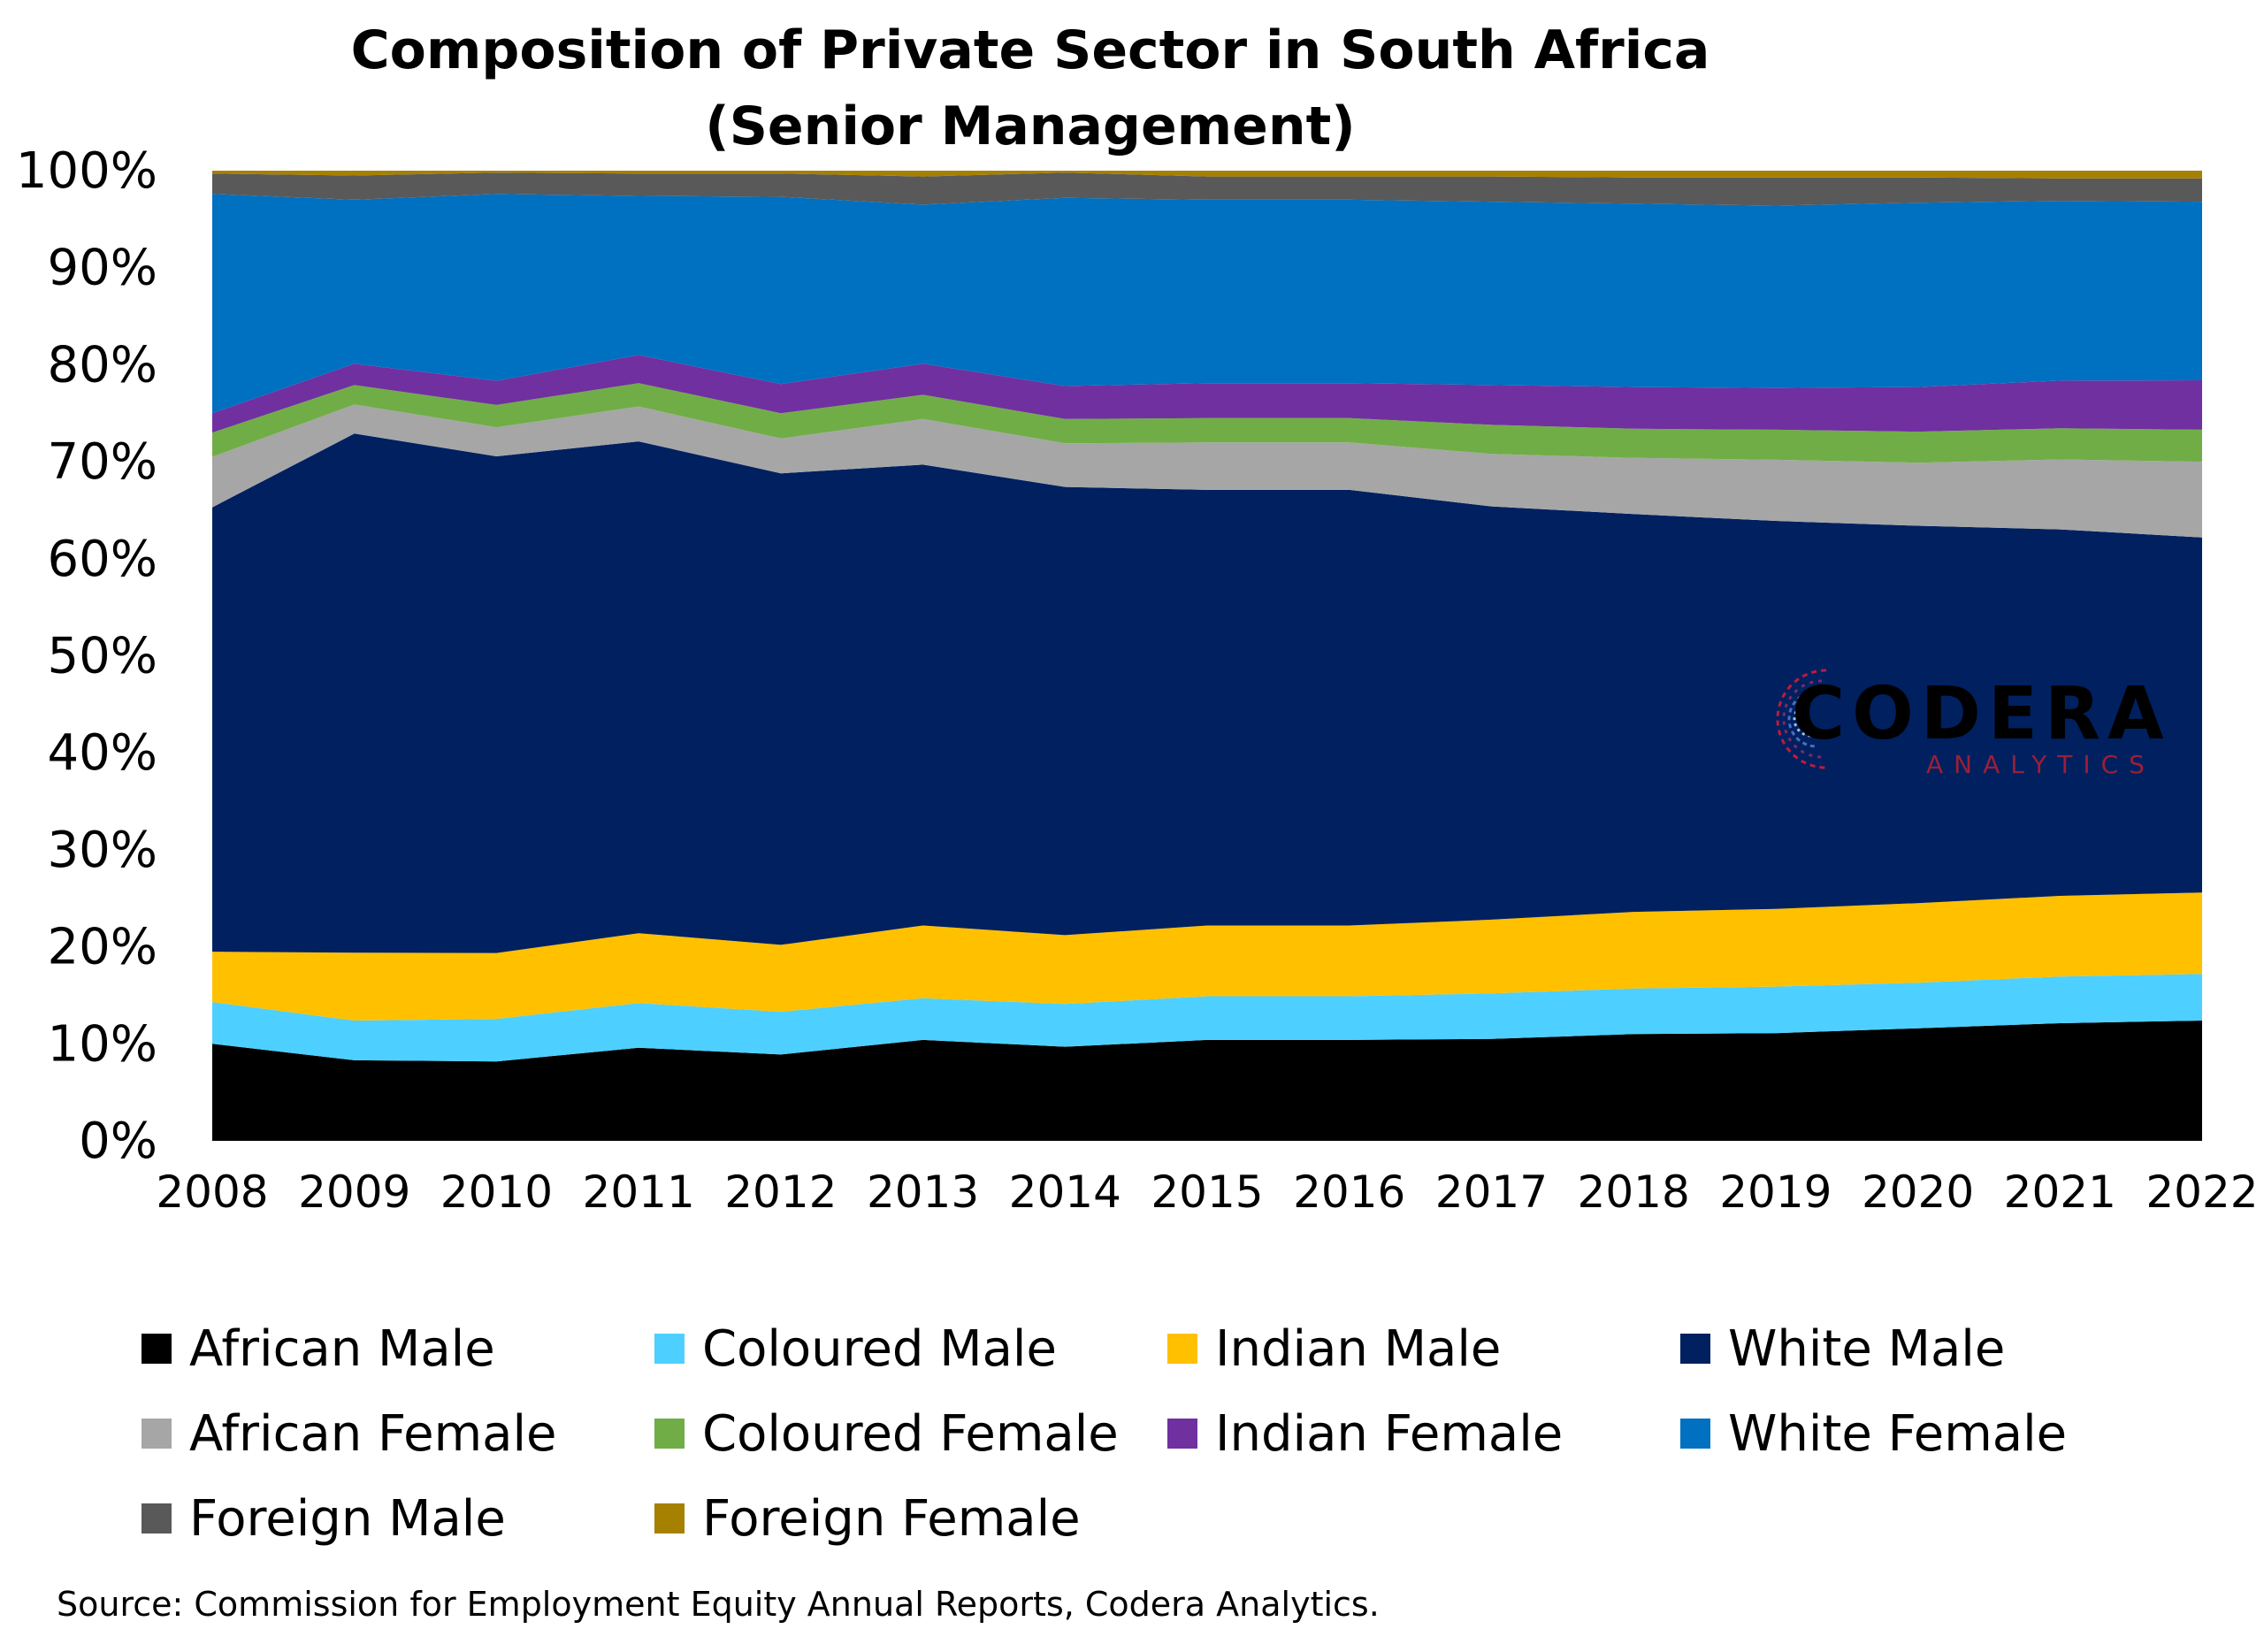  What do you see at coordinates (1207, 189) in the screenshot?
I see `area-foreign-male` at bounding box center [1207, 189].